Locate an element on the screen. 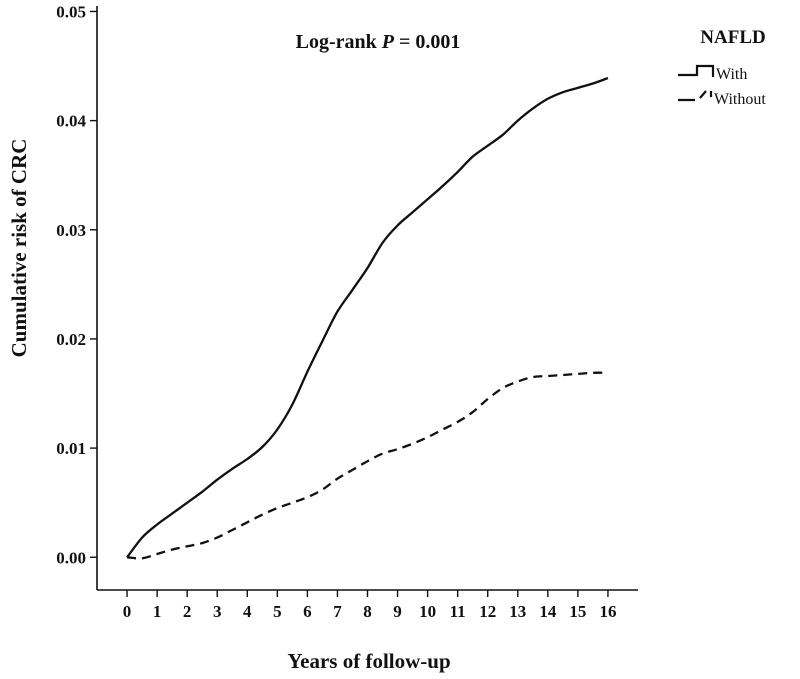  log-rank-annotation: Log-rank P = 0.001 is located at coordinates (378, 42).